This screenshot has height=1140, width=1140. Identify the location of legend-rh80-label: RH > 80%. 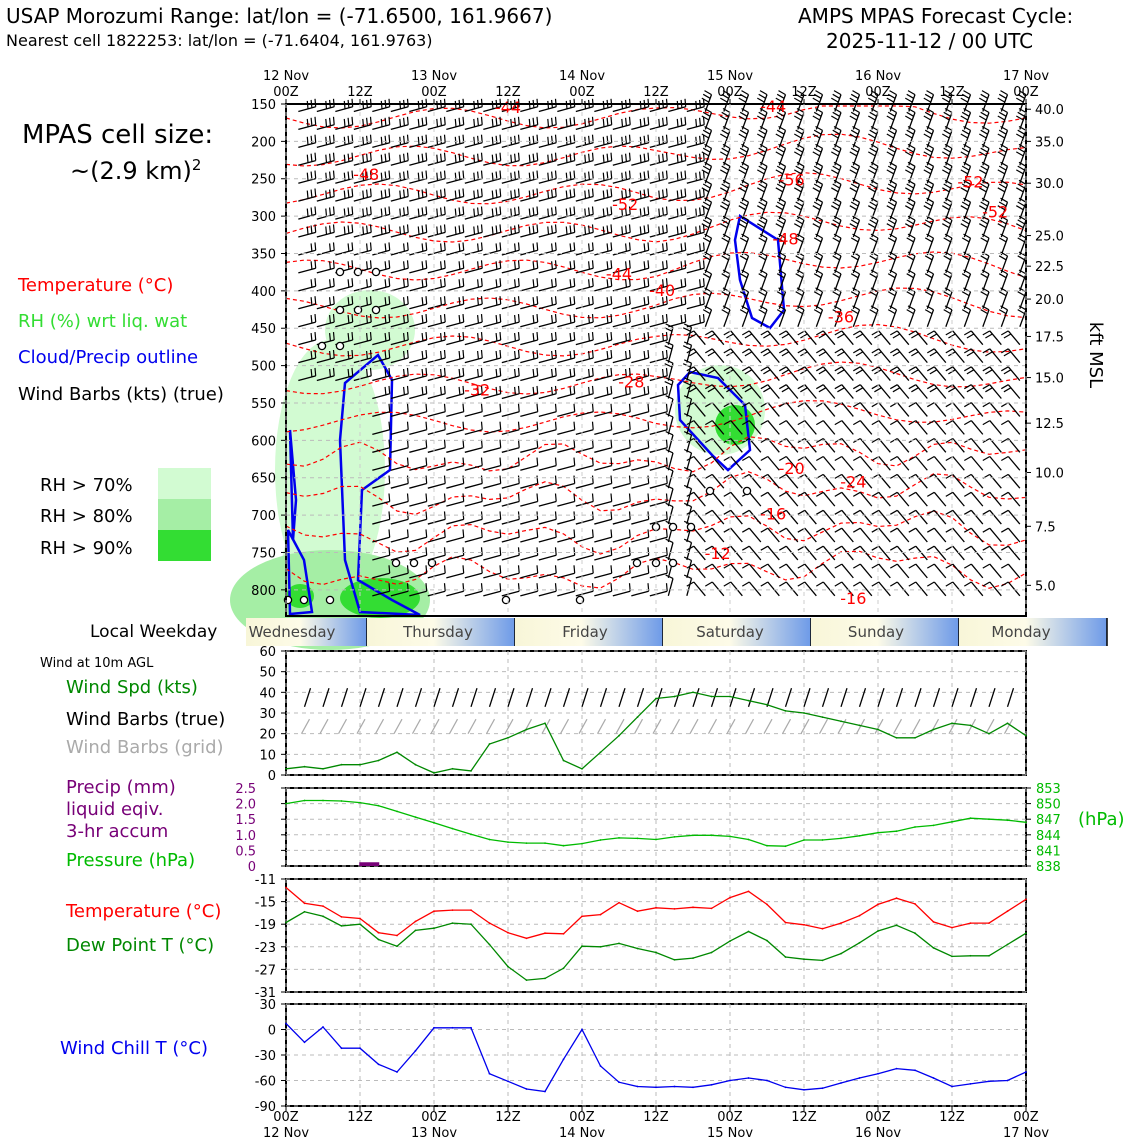
(86, 516).